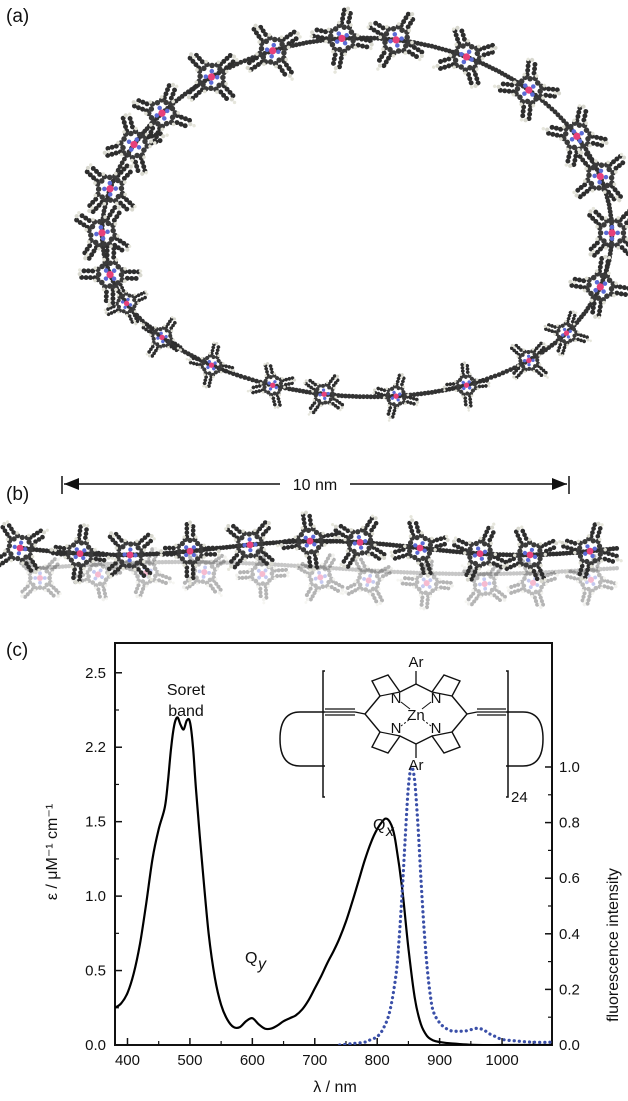 Image resolution: width=628 pixels, height=1101 pixels. Describe the element at coordinates (613, 945) in the screenshot. I see `right-y-axis-title: fluorescence intensity` at that location.